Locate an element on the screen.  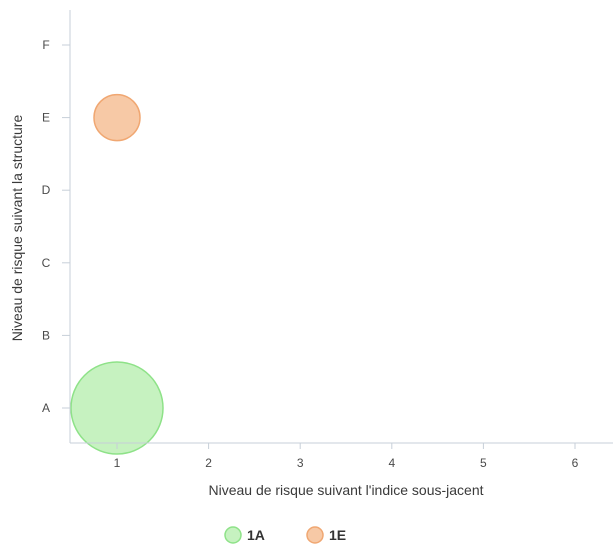
y-tick-label: F is located at coordinates (45, 45).